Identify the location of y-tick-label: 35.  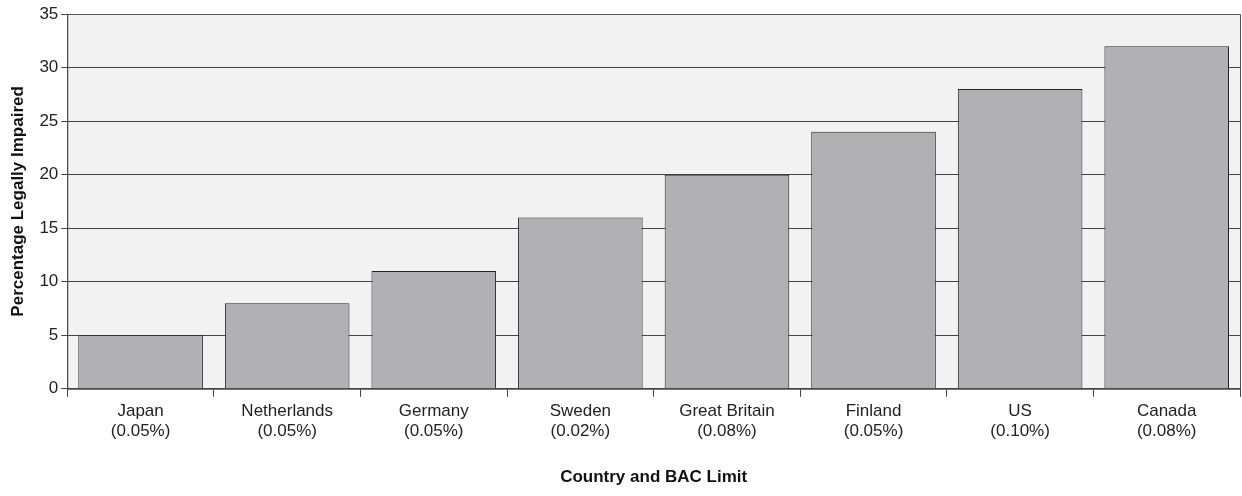
(49, 13).